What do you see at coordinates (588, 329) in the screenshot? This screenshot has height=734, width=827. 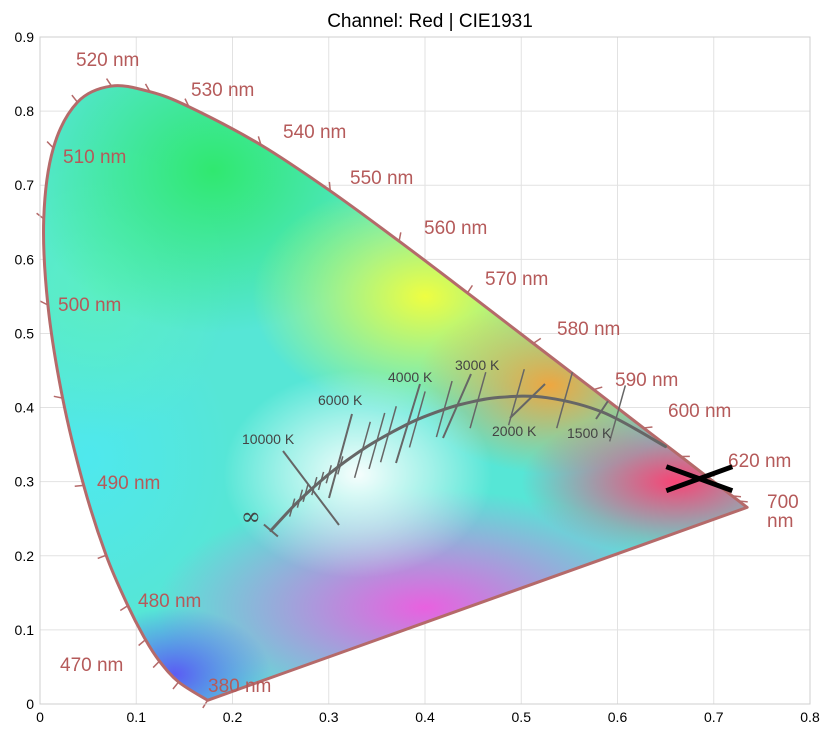 I see `wavelength-label: 580 nm` at bounding box center [588, 329].